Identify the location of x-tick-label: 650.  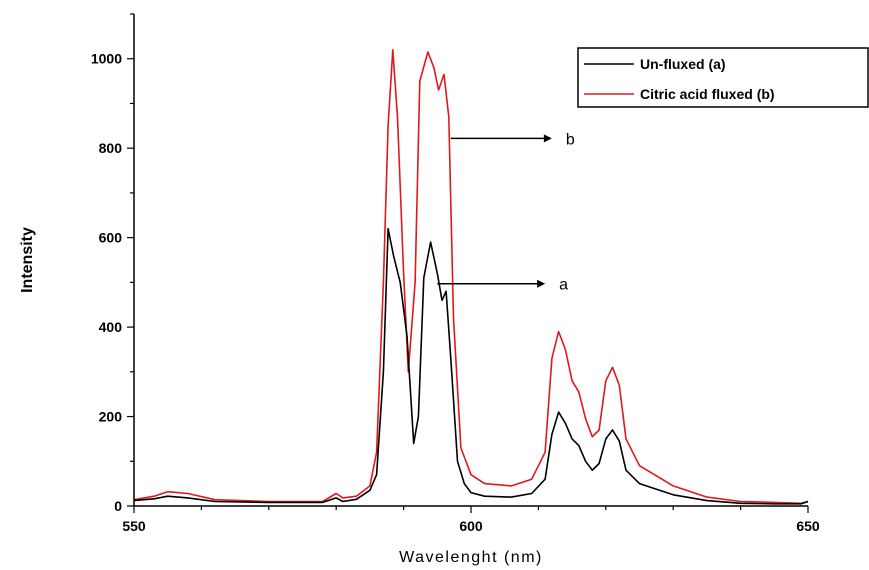
(808, 526).